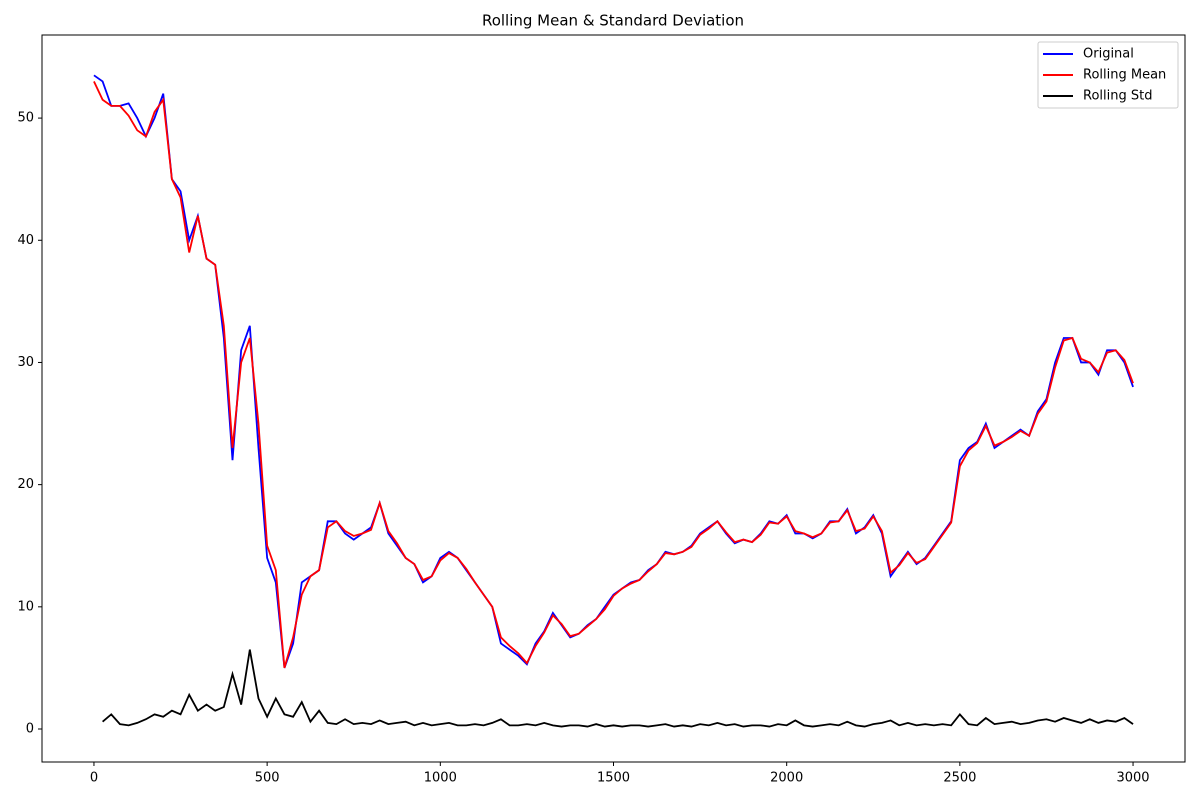  I want to click on x-tick-label: 2000, so click(786, 778).